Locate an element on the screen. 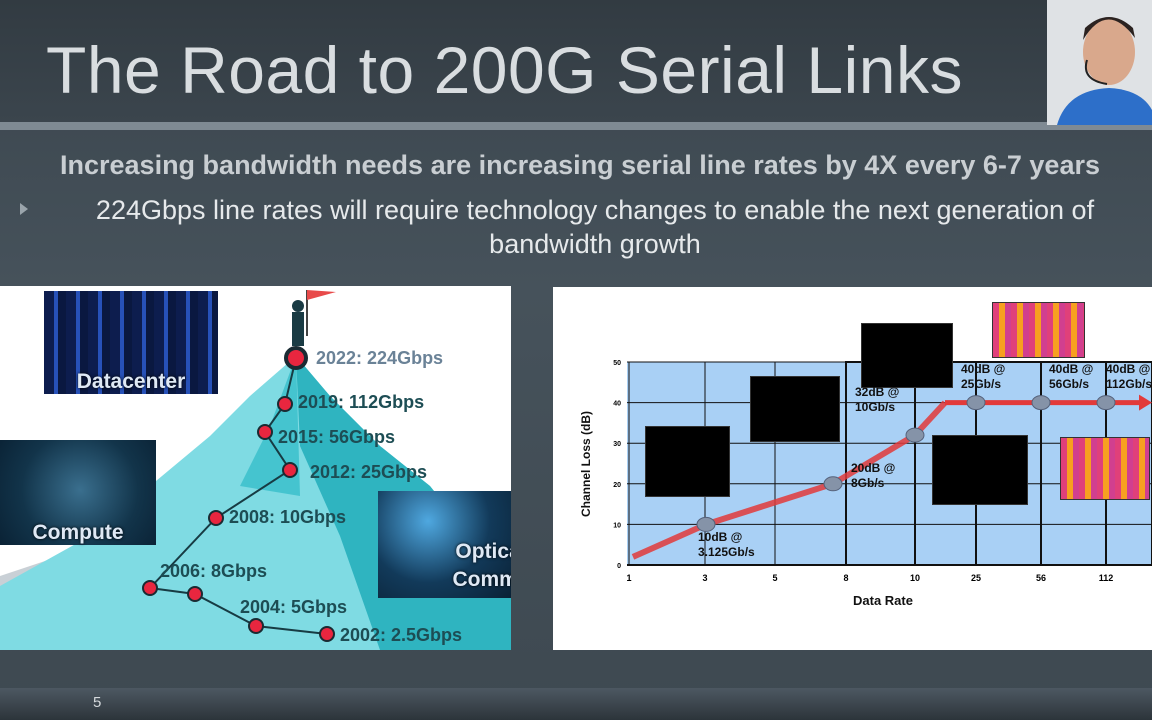  milestone-label: 2004: 5Gbps is located at coordinates (294, 607).